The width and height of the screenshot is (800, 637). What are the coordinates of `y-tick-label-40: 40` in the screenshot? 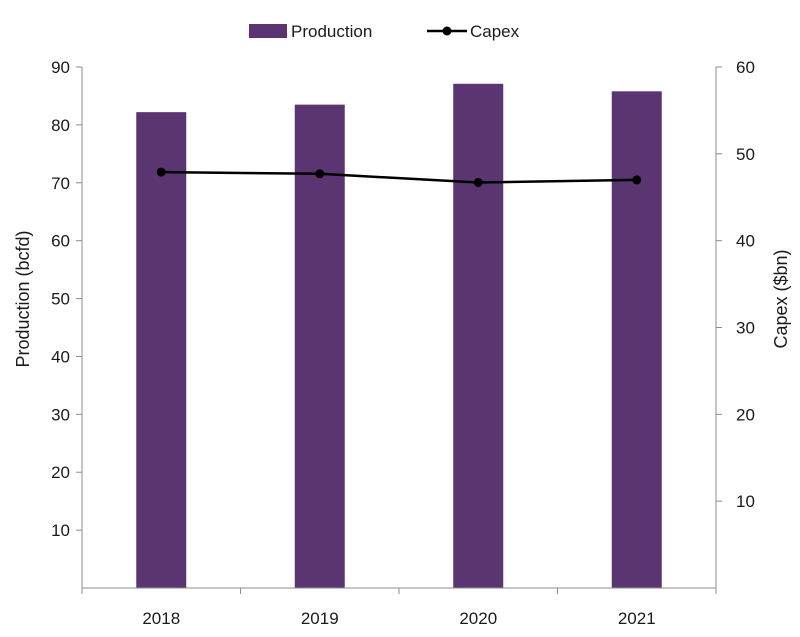 It's located at (60, 356).